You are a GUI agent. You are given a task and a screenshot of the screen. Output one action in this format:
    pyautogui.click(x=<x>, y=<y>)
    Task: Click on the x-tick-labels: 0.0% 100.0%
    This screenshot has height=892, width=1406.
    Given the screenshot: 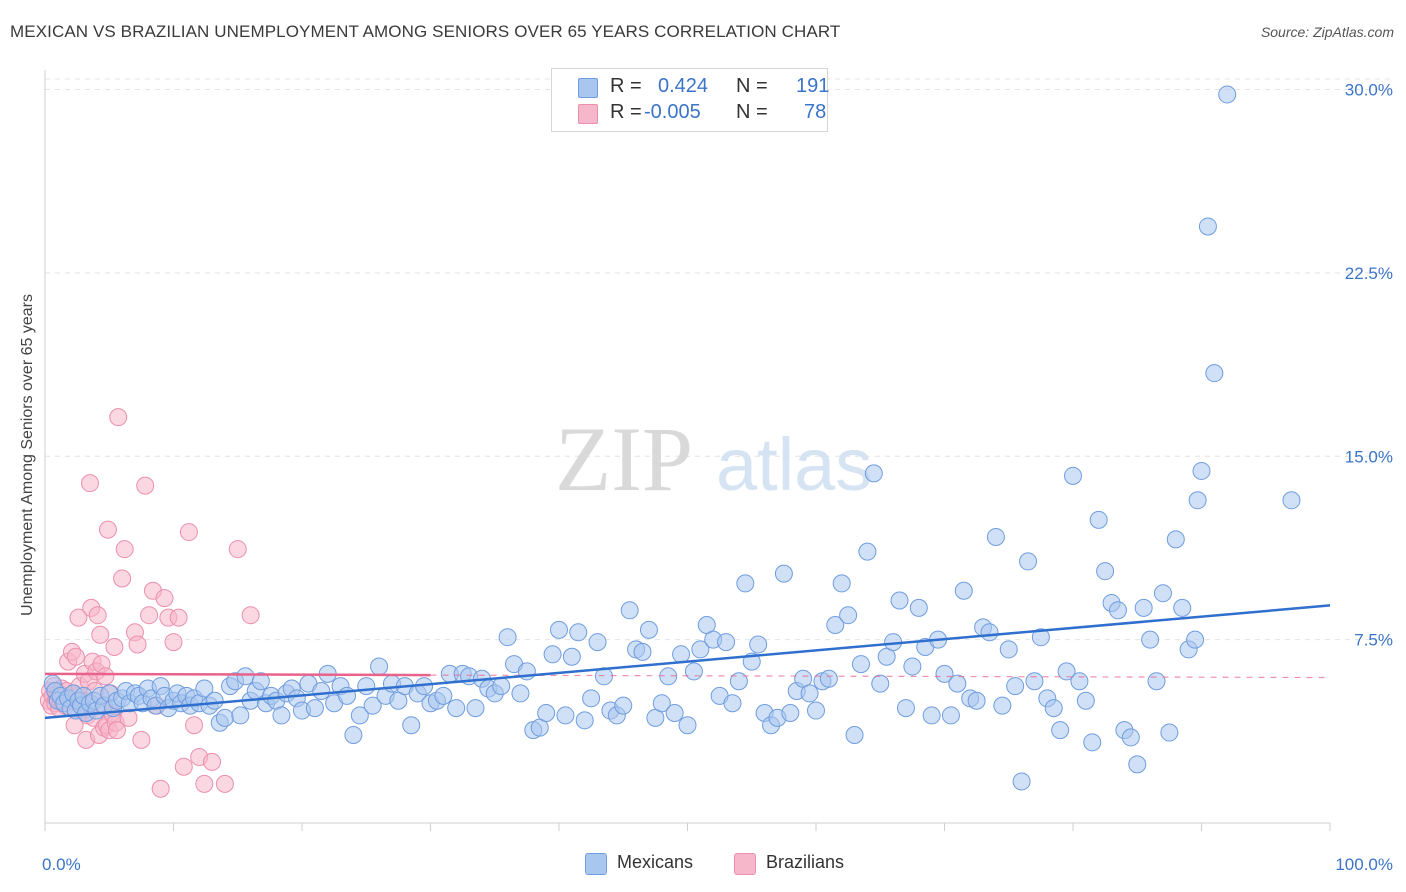 What is the action you would take?
    pyautogui.click(x=717, y=864)
    